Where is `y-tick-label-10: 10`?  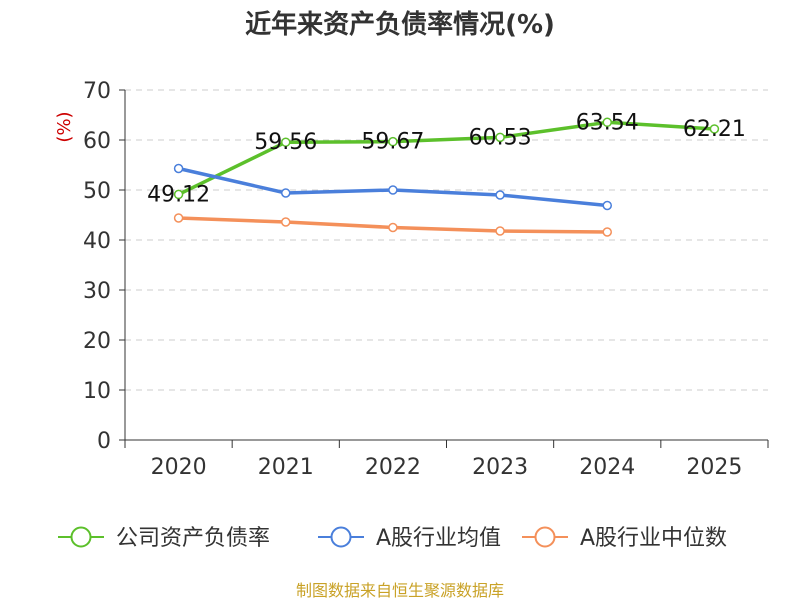
y-tick-label-10: 10 is located at coordinates (97, 391).